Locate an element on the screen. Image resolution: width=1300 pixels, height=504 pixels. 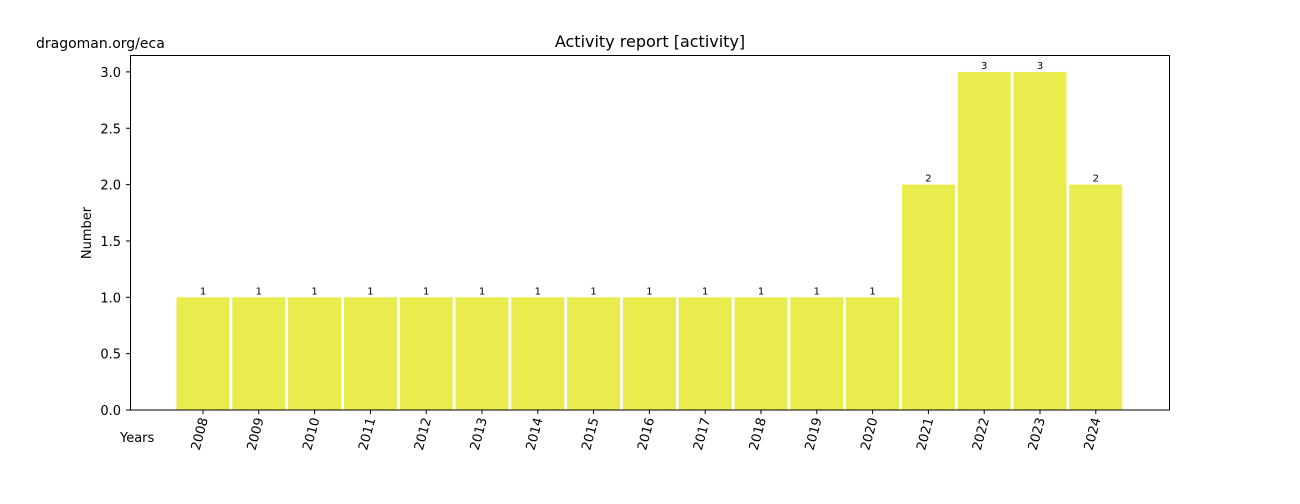
x-tick-label-2018: 2018 is located at coordinates (758, 434).